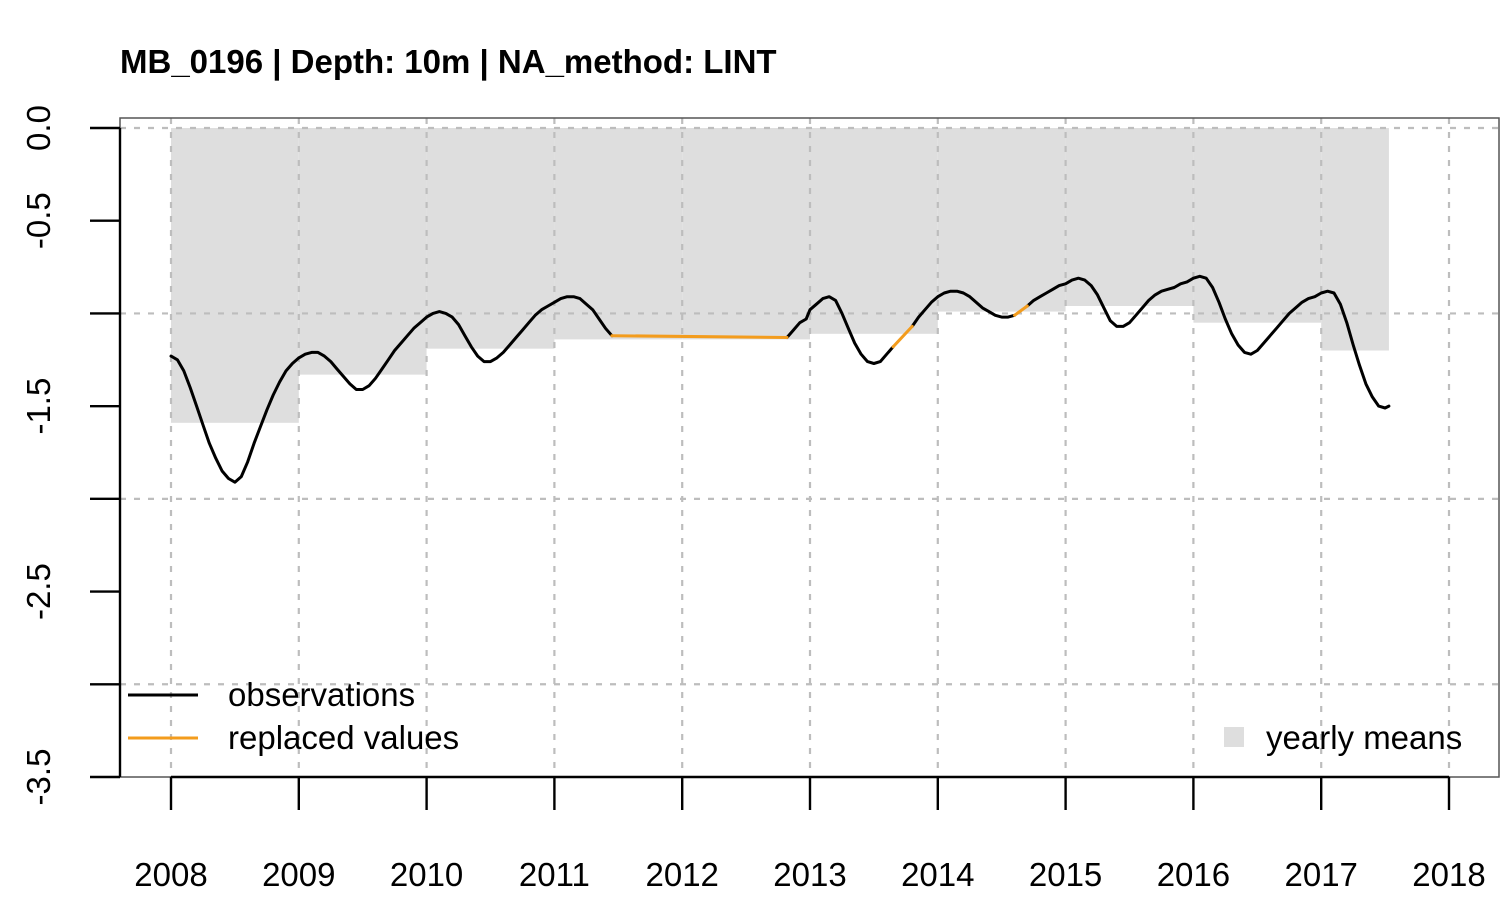 The width and height of the screenshot is (1500, 899). I want to click on x-tick-label: 2016, so click(1193, 874).